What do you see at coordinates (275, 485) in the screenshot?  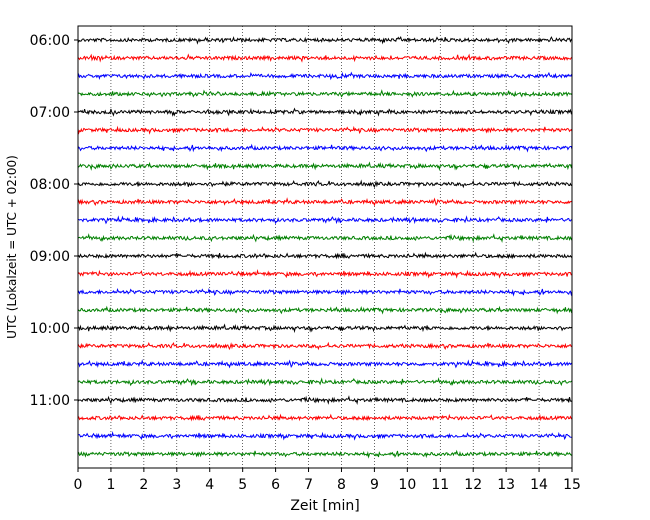 I see `x-tick-label: 6` at bounding box center [275, 485].